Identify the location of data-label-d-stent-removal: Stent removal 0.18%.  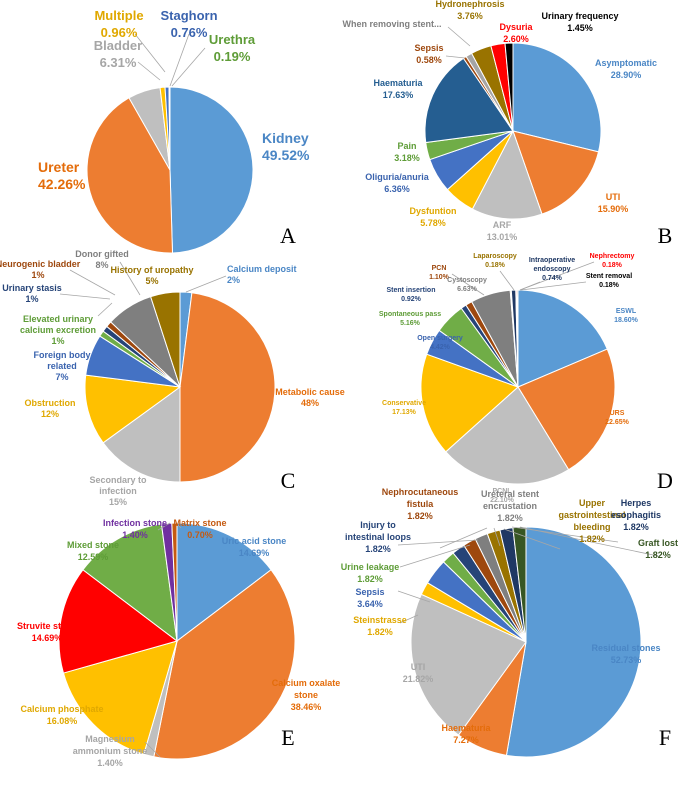
(609, 281).